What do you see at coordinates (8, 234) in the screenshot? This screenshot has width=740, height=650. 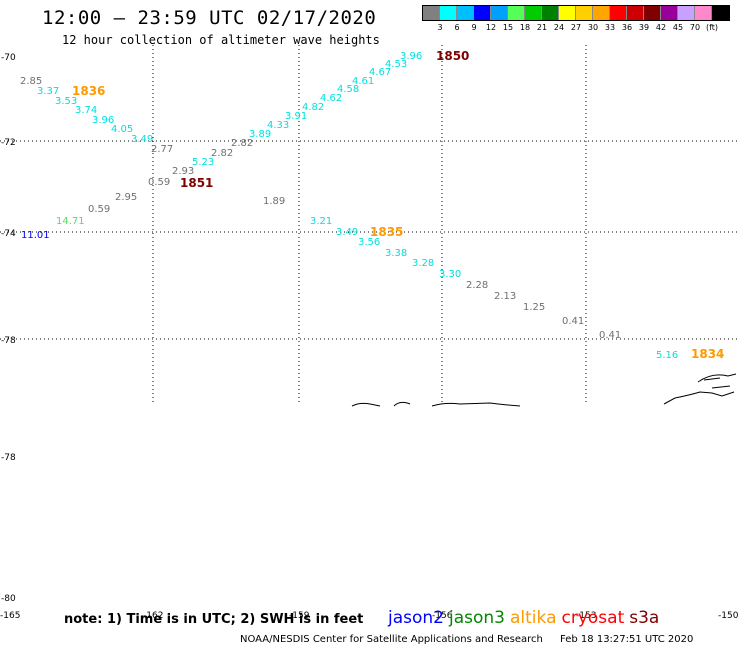 I see `lat-label: -74` at bounding box center [8, 234].